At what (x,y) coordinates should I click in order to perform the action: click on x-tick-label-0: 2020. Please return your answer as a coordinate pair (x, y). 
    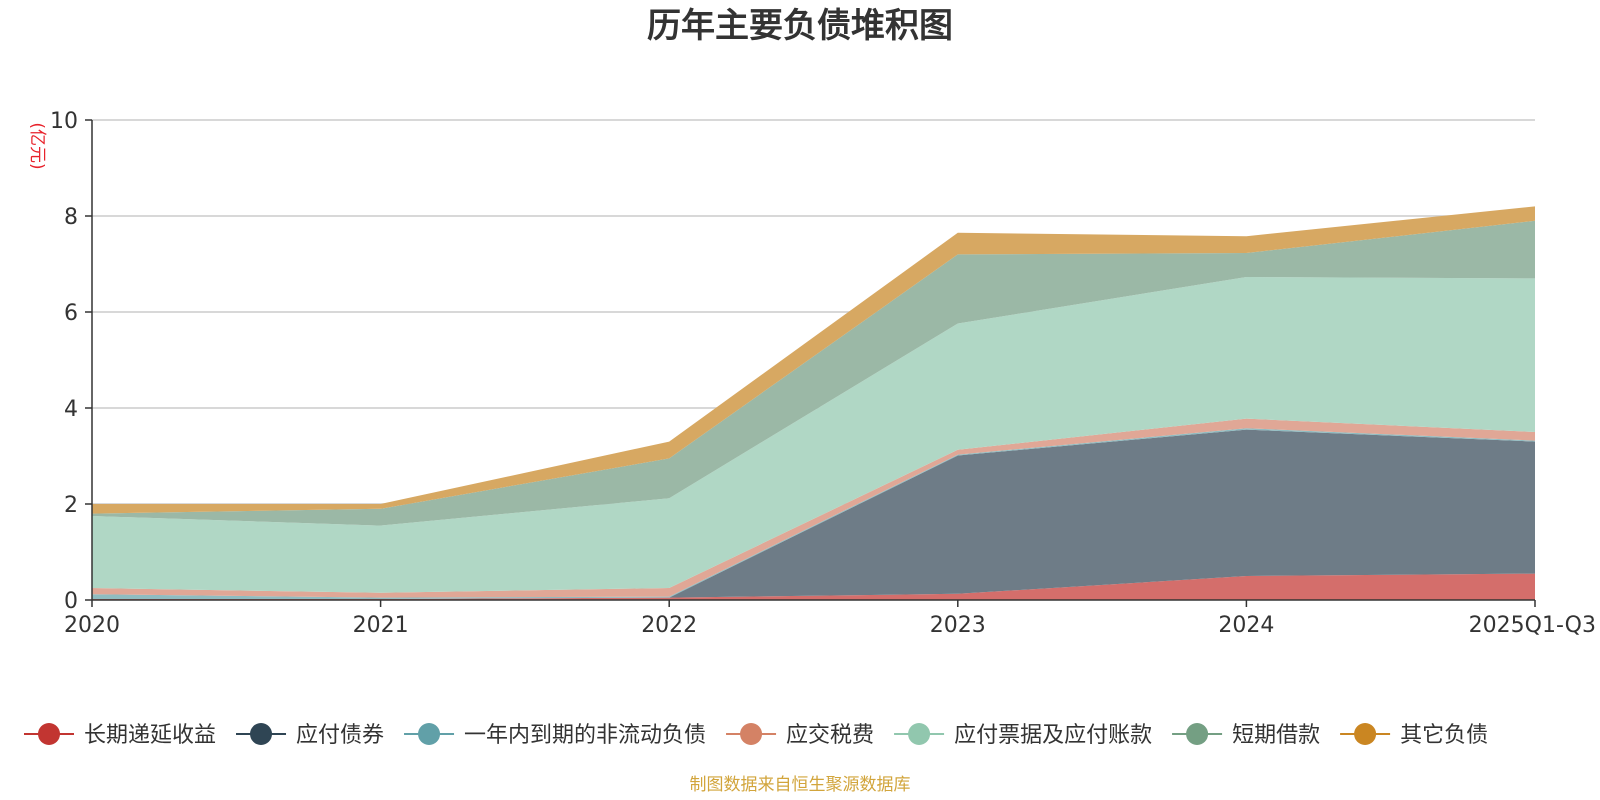
    Looking at the image, I should click on (92, 625).